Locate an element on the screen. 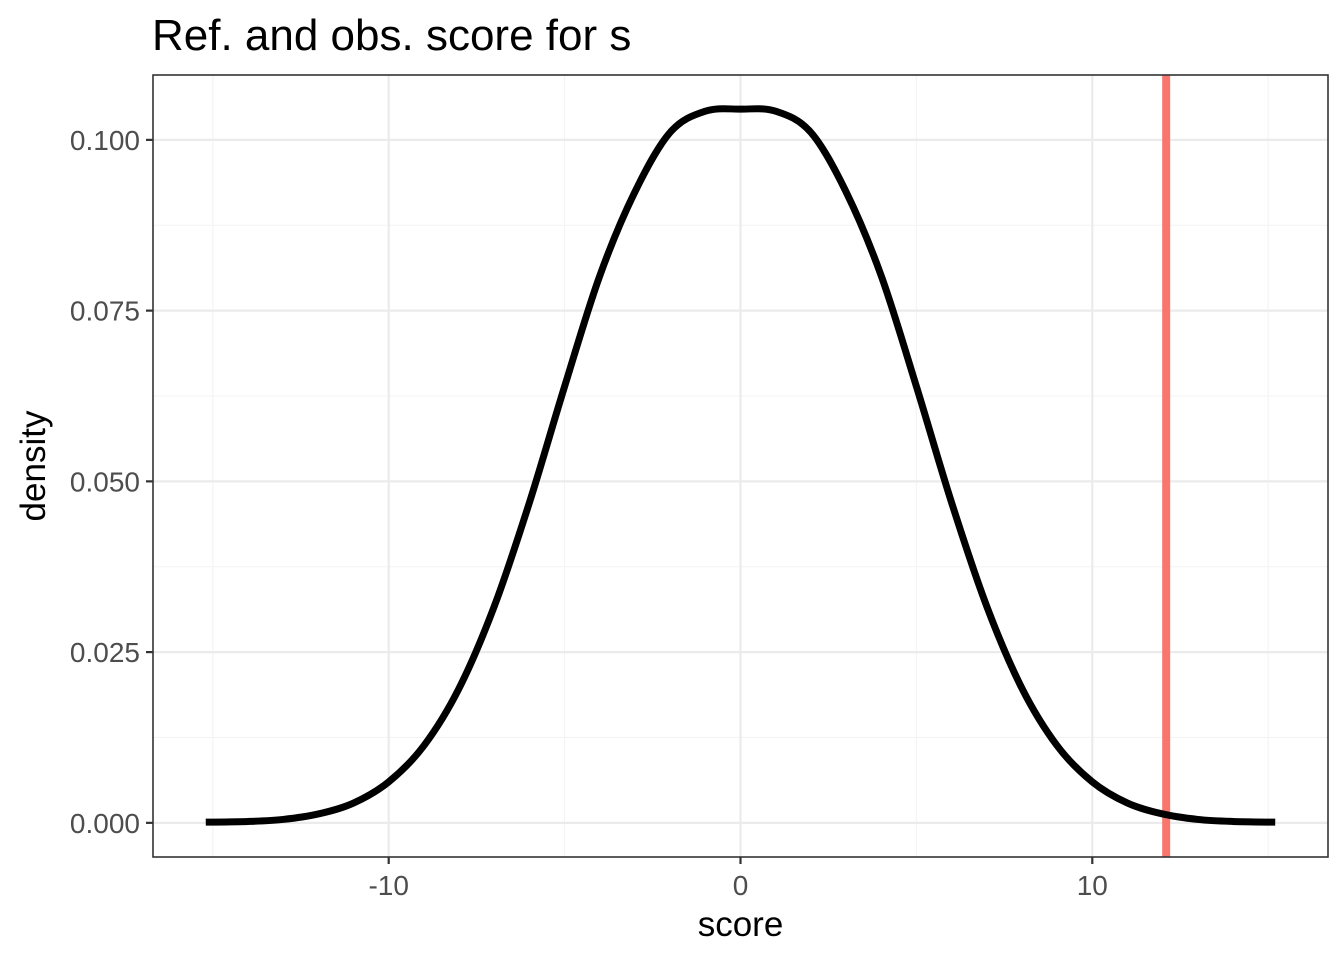  chart-title: Ref. and obs. score for s is located at coordinates (391, 35).